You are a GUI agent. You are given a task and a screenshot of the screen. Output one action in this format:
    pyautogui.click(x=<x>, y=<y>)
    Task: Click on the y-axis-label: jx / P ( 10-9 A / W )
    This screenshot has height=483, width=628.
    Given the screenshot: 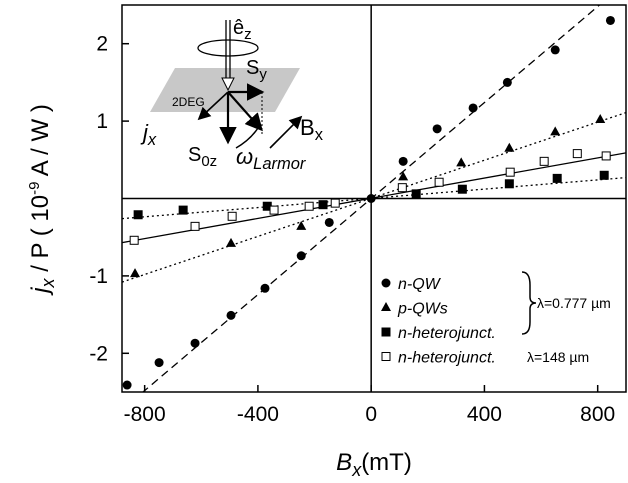 What is the action you would take?
    pyautogui.click(x=42, y=200)
    